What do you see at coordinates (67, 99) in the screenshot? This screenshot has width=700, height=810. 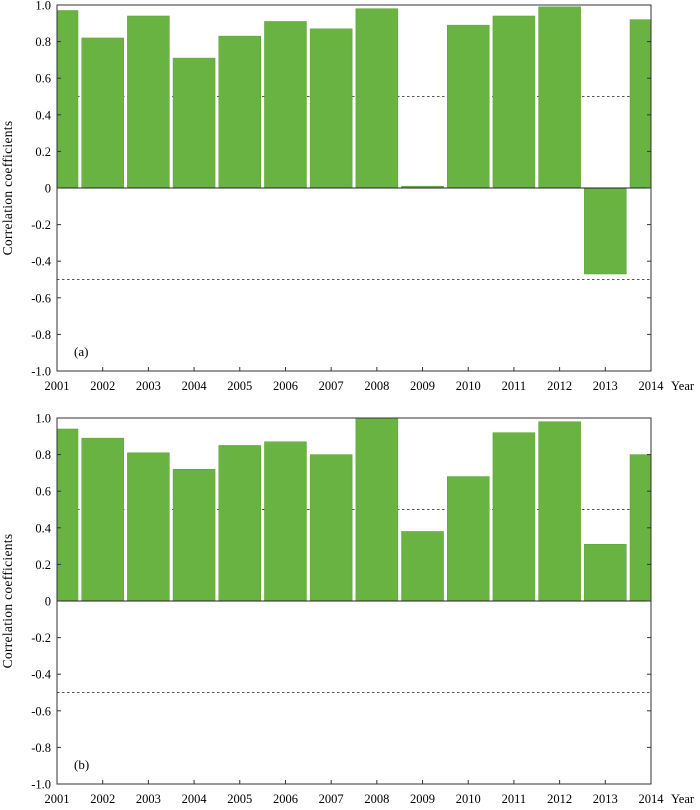 I see `bar-2001` at bounding box center [67, 99].